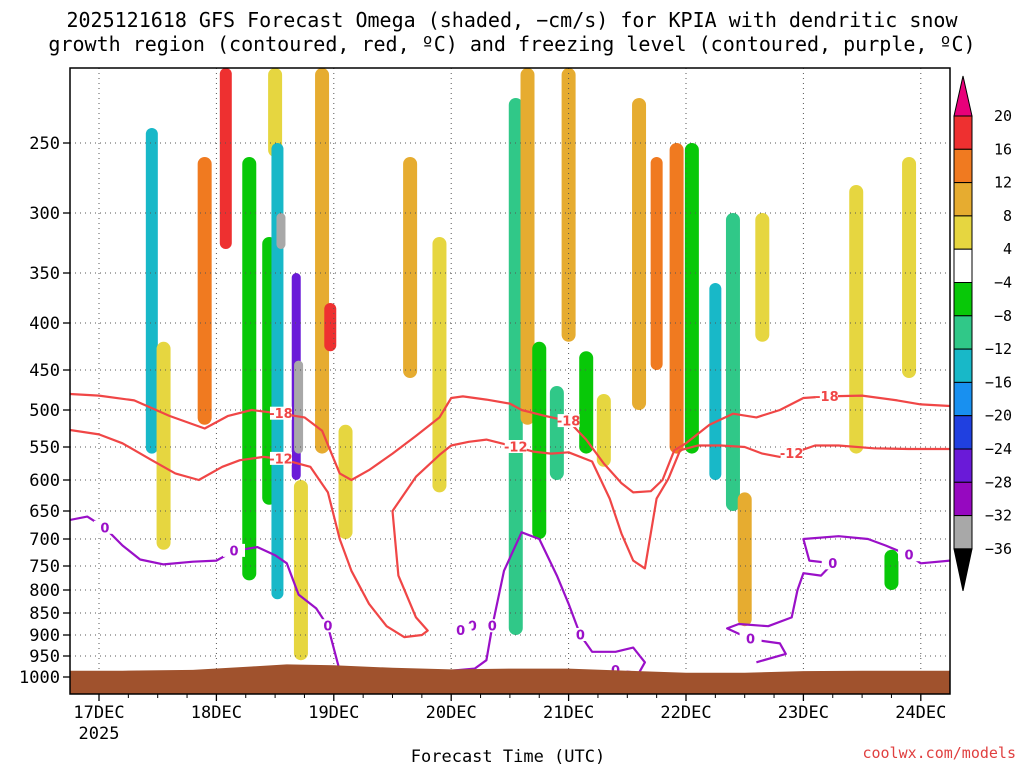  I want to click on credit-text: coolwx.com/models, so click(939, 753).